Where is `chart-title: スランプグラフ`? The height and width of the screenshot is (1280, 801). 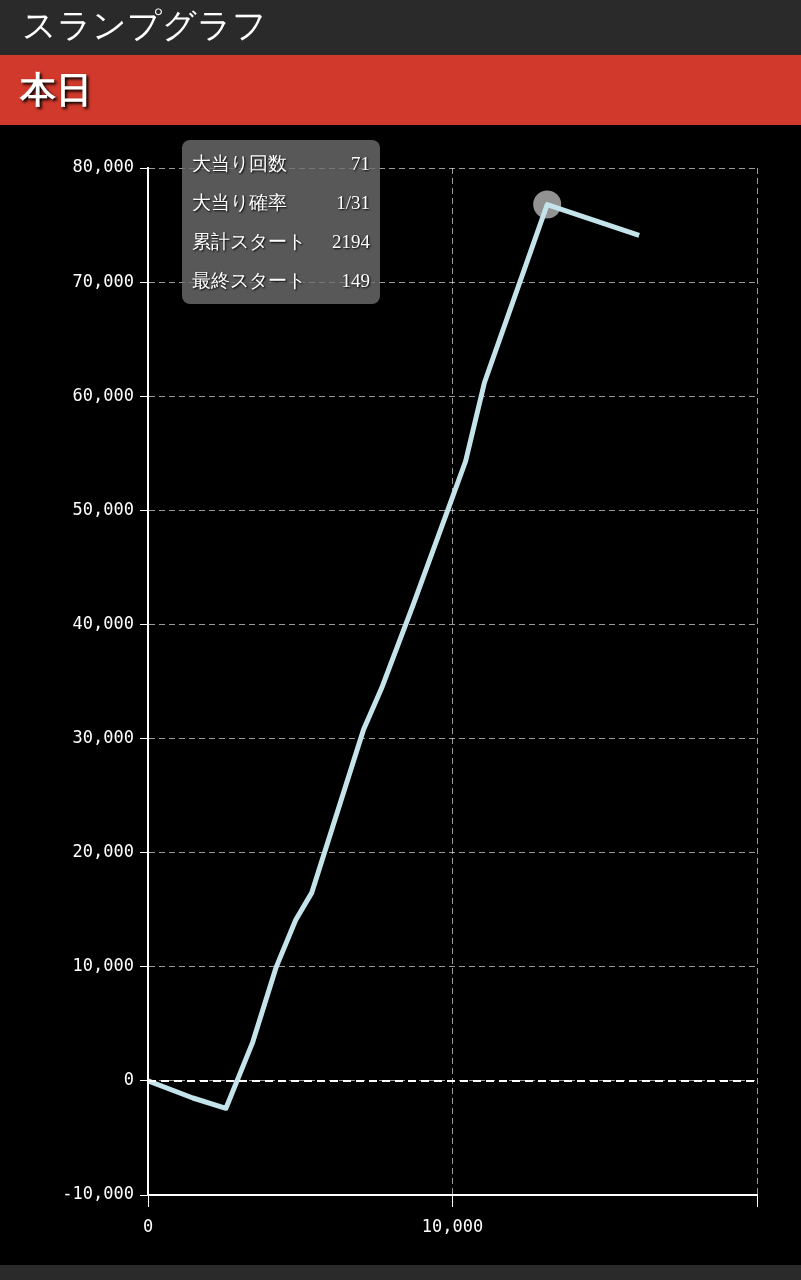
chart-title: スランプグラフ is located at coordinates (144, 26).